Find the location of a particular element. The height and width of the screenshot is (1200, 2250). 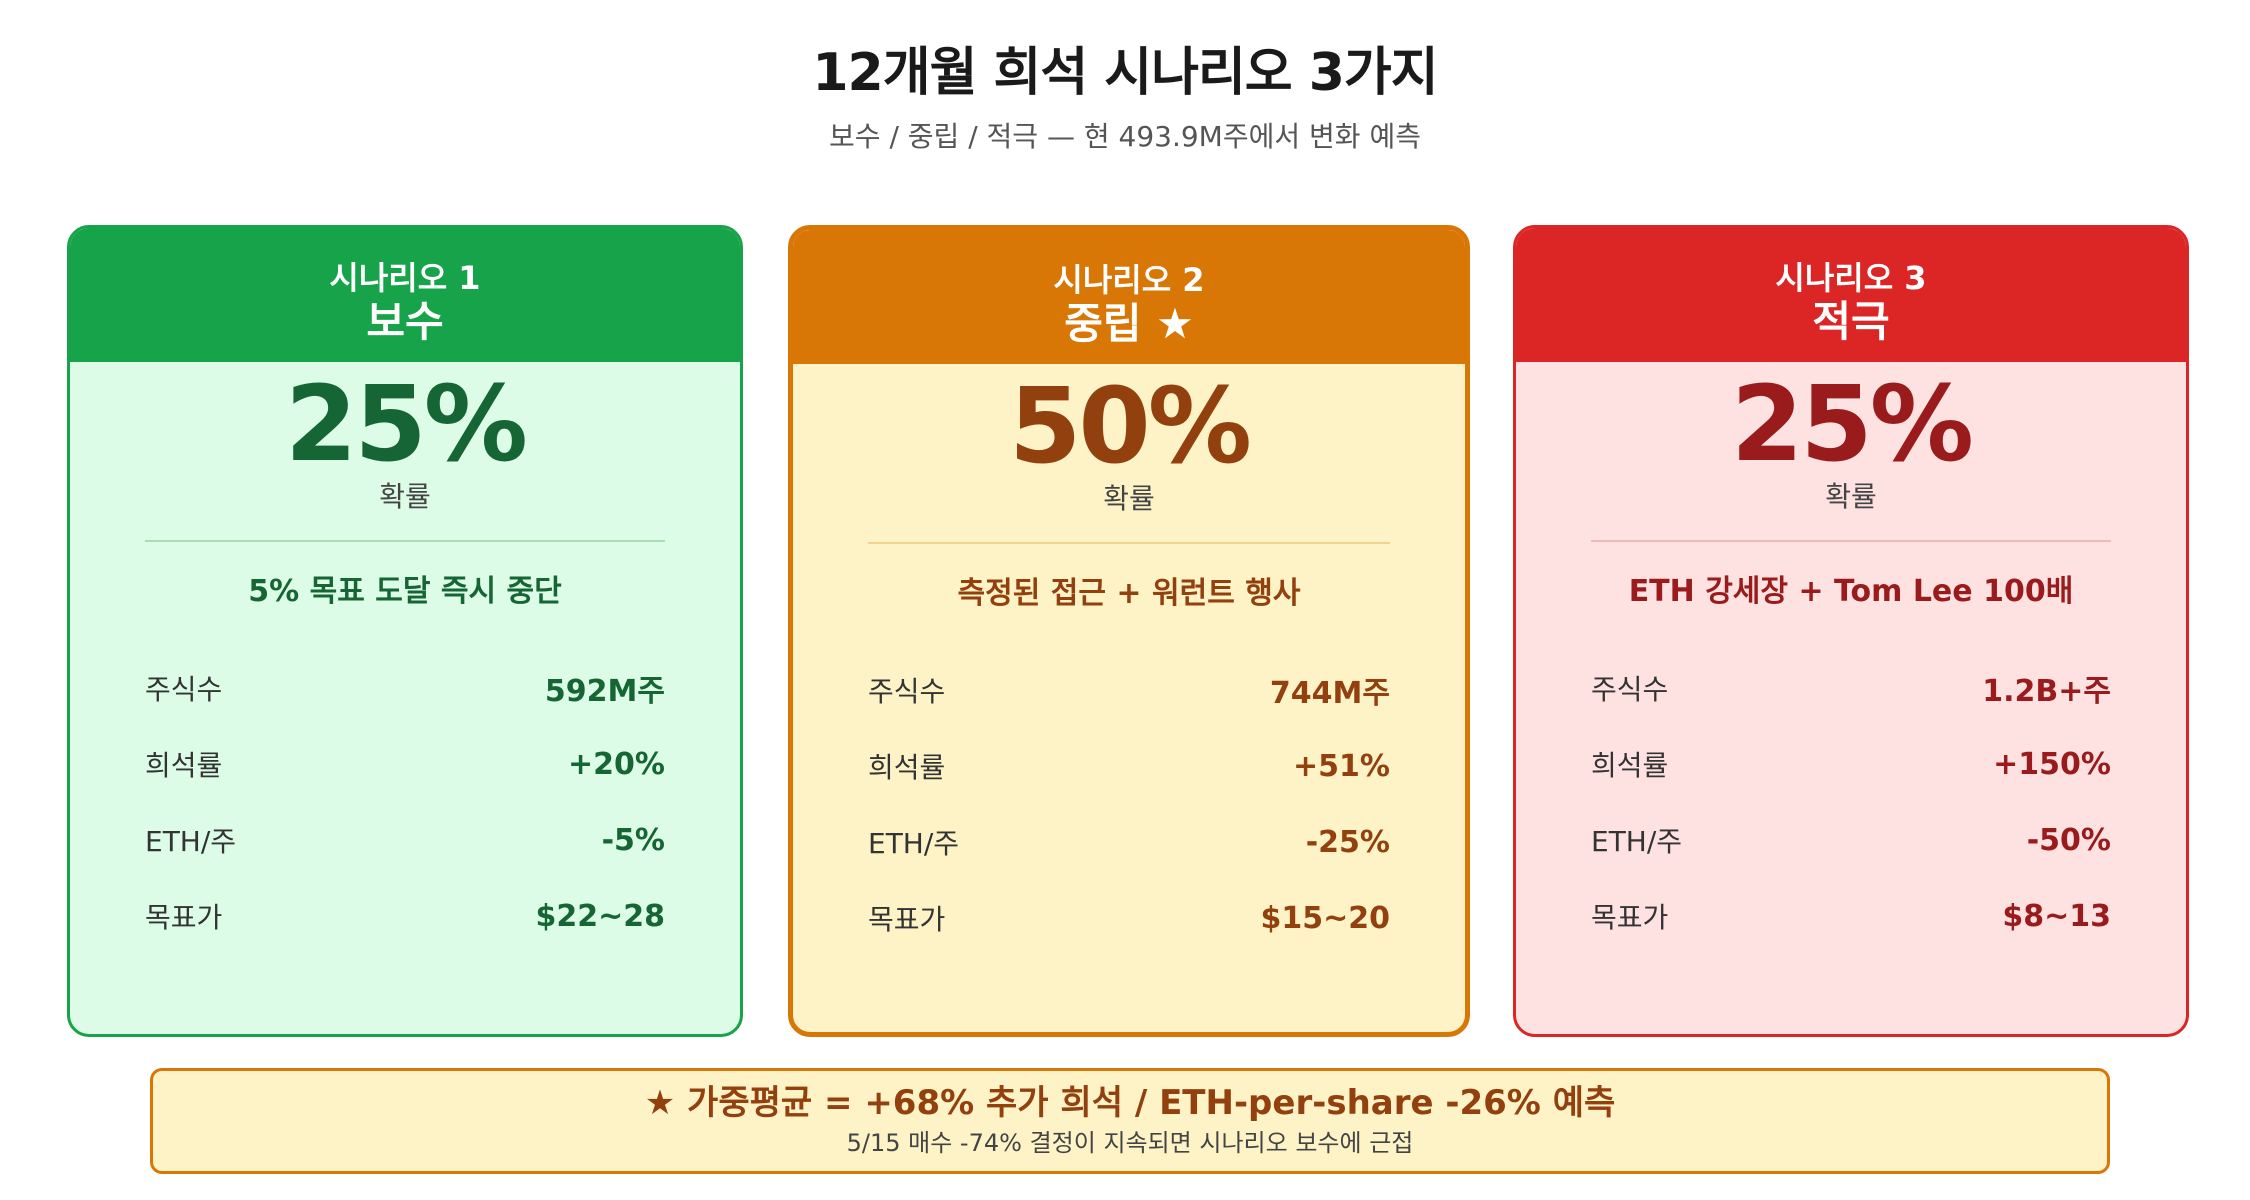

metric-row-eth-per-share: ETH/주 -5% is located at coordinates (405, 840).